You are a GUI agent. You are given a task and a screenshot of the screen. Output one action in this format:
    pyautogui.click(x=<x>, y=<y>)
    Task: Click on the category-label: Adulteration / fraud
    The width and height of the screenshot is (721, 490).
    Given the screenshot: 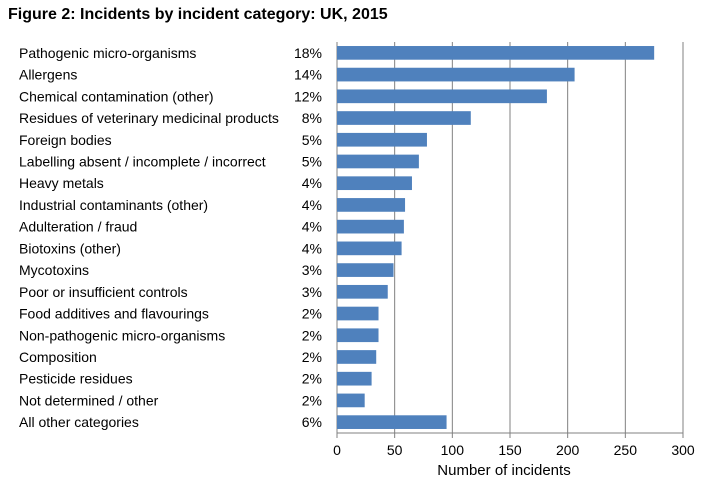 What is the action you would take?
    pyautogui.click(x=78, y=227)
    